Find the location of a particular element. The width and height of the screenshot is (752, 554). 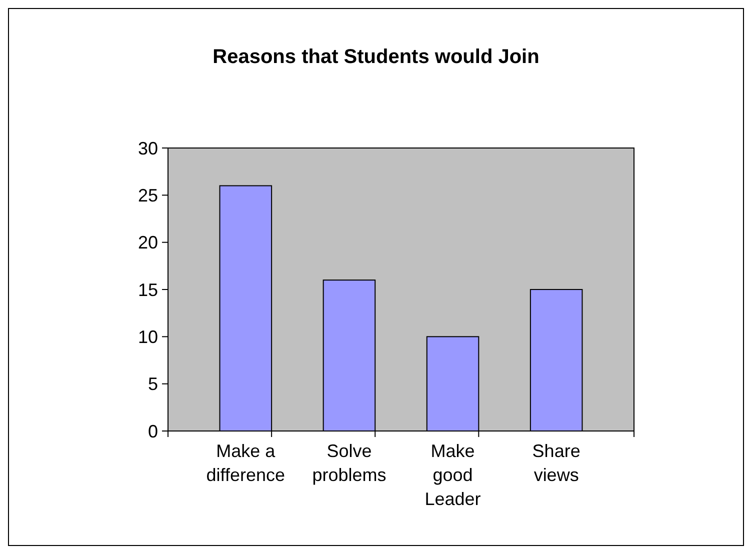

y-tick-label: 30 is located at coordinates (148, 148).